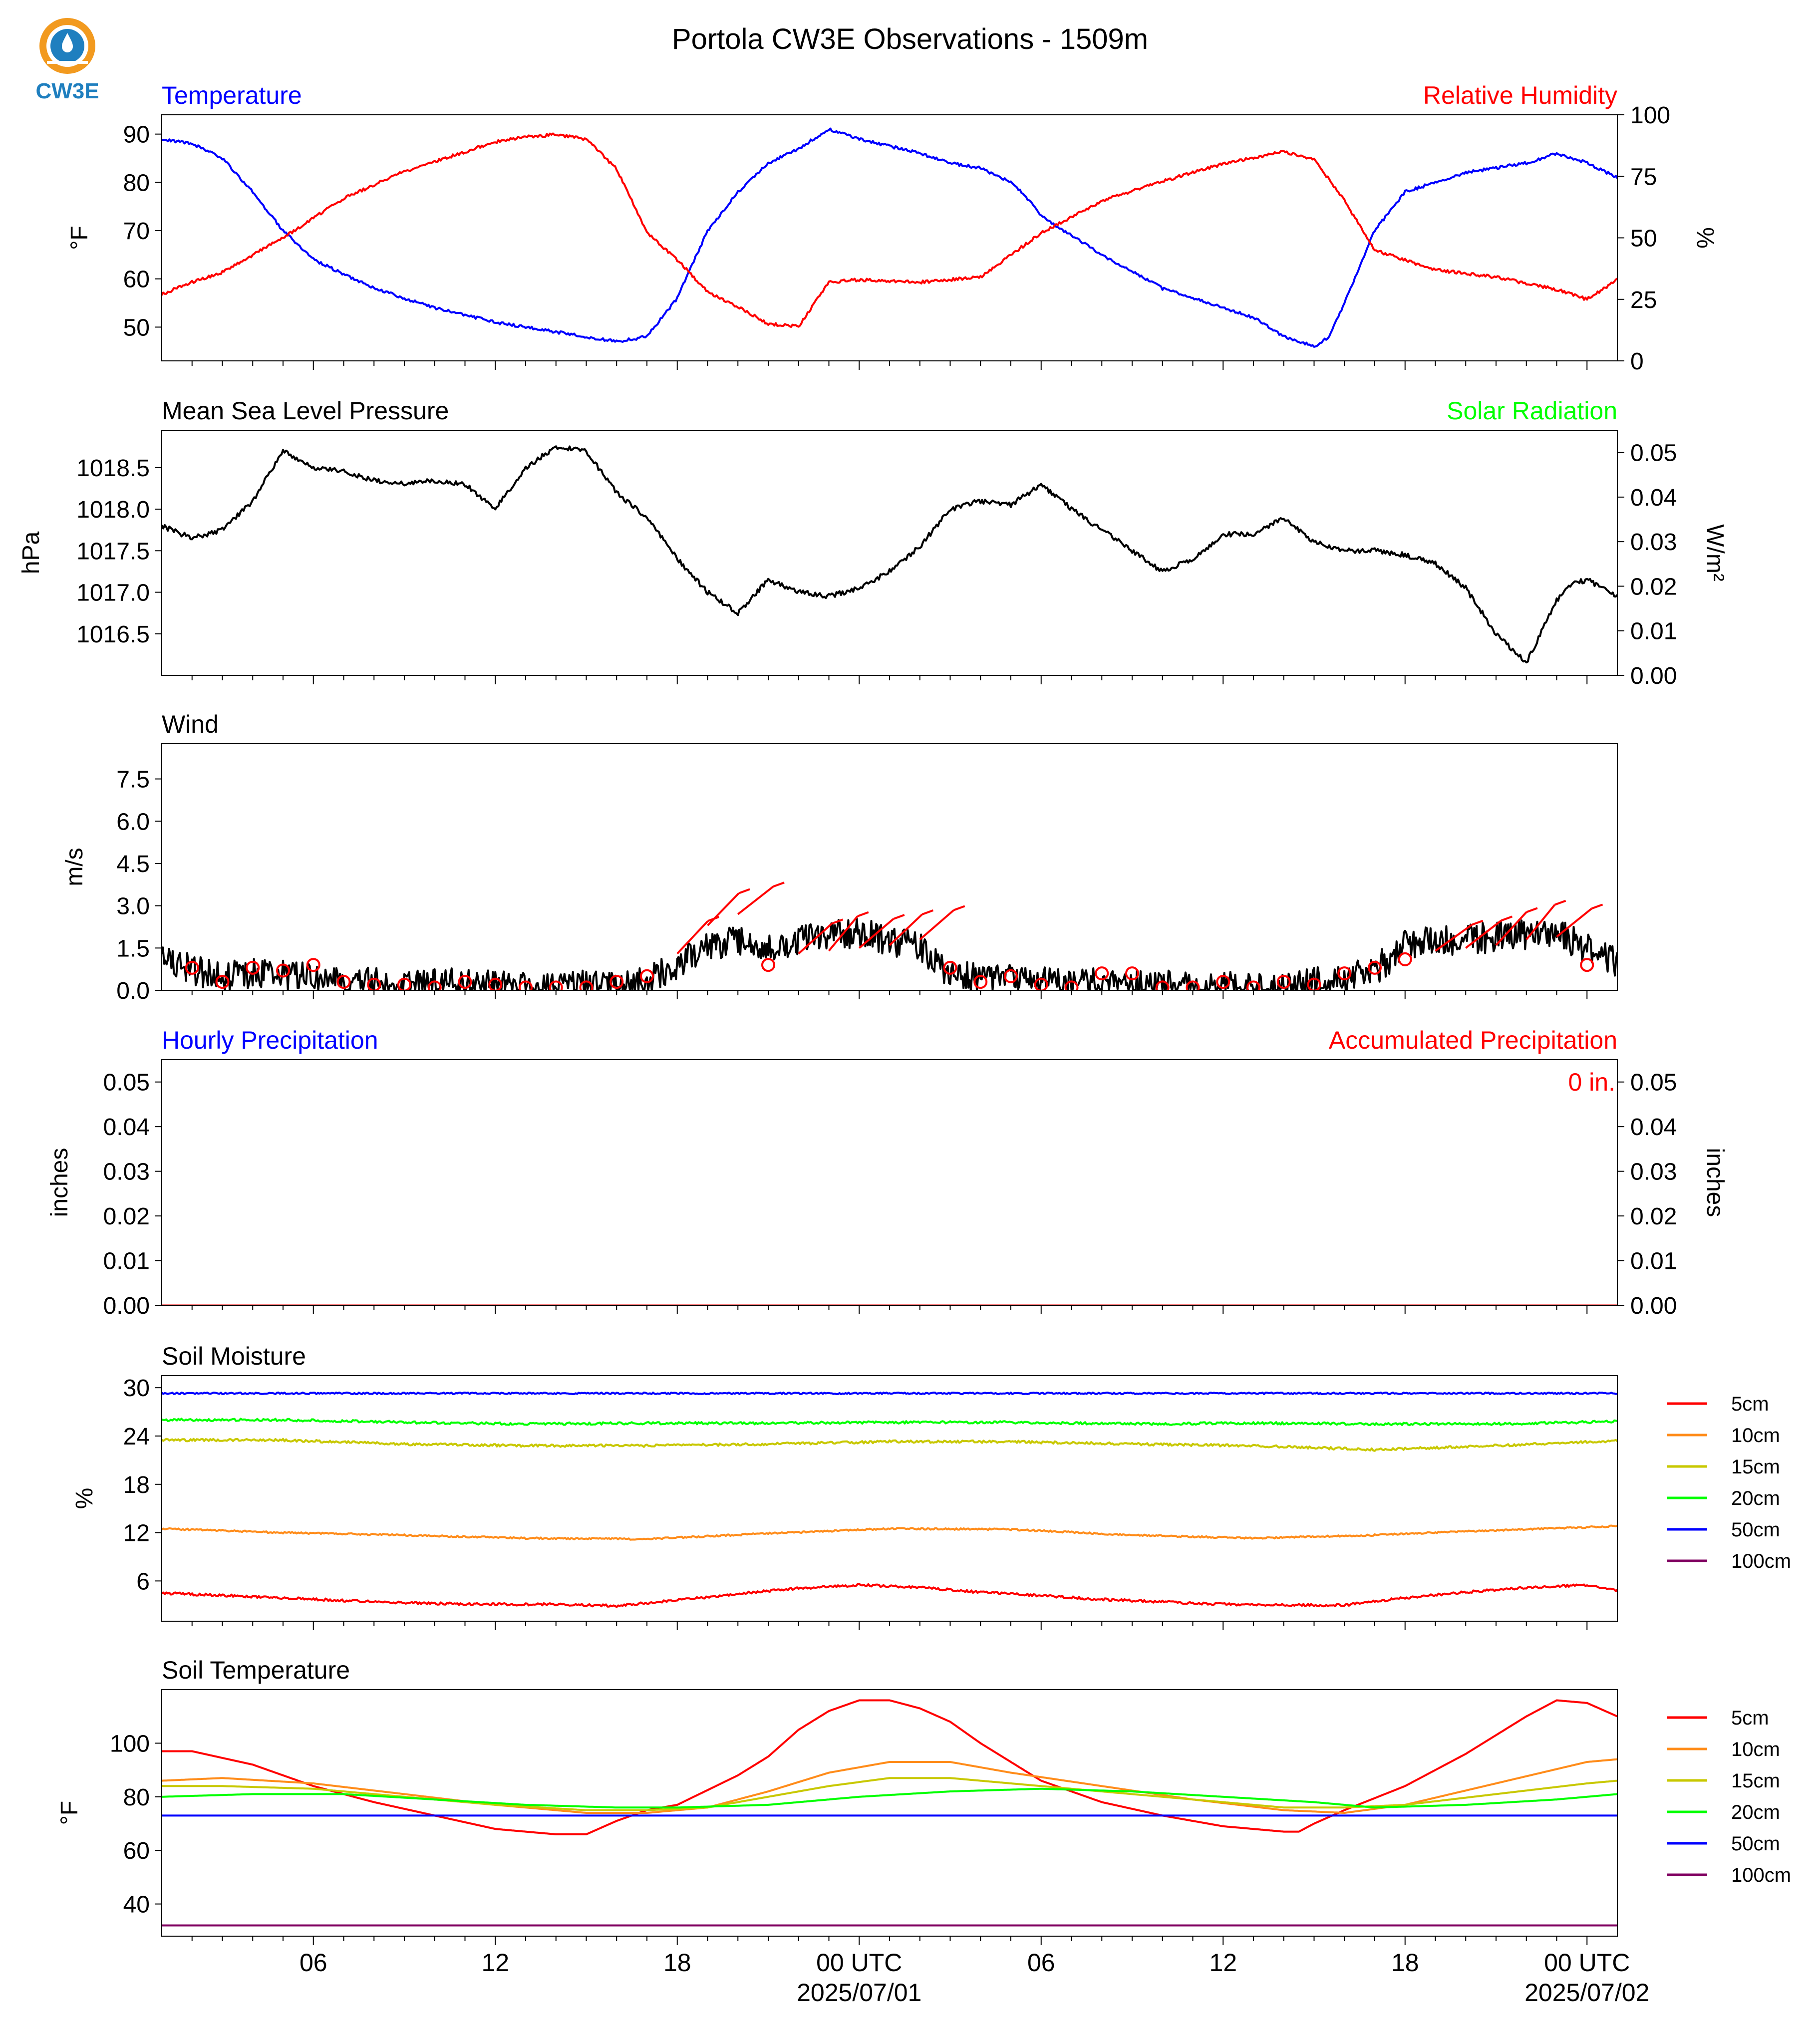 This screenshot has width=1820, height=2028. I want to click on legend-label: 100cm, so click(1761, 1875).